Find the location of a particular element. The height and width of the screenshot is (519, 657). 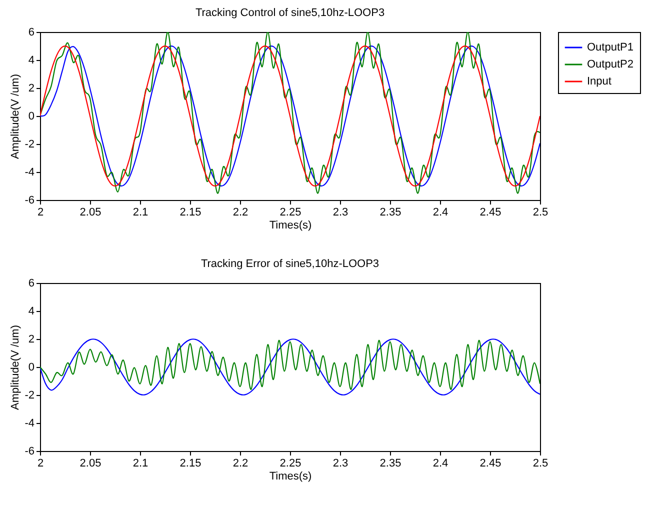

legend-label: OutputP1 is located at coordinates (610, 48).